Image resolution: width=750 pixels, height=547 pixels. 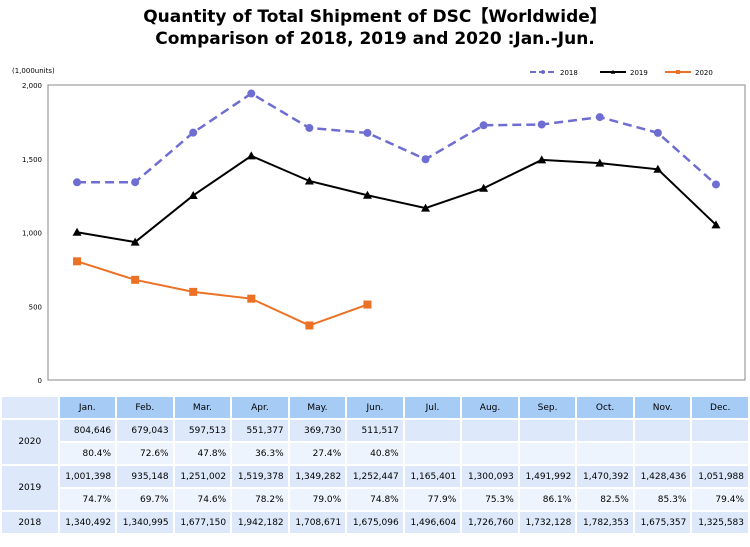 I want to click on y-tick-label: 2,000, so click(x=32, y=86).